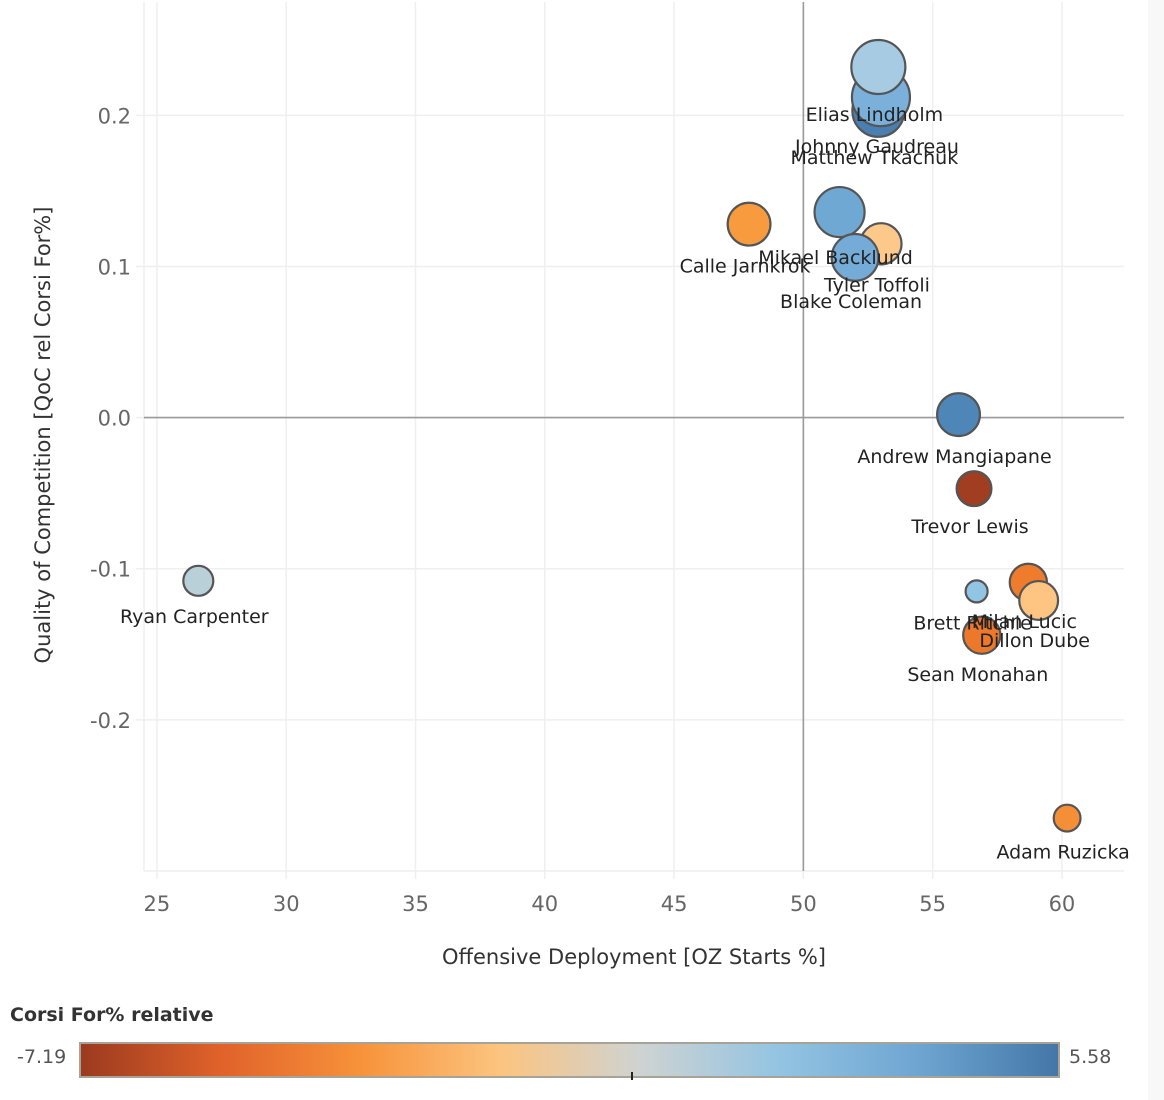 This screenshot has height=1100, width=1164. What do you see at coordinates (875, 115) in the screenshot?
I see `mark-label: Elias Lindholm` at bounding box center [875, 115].